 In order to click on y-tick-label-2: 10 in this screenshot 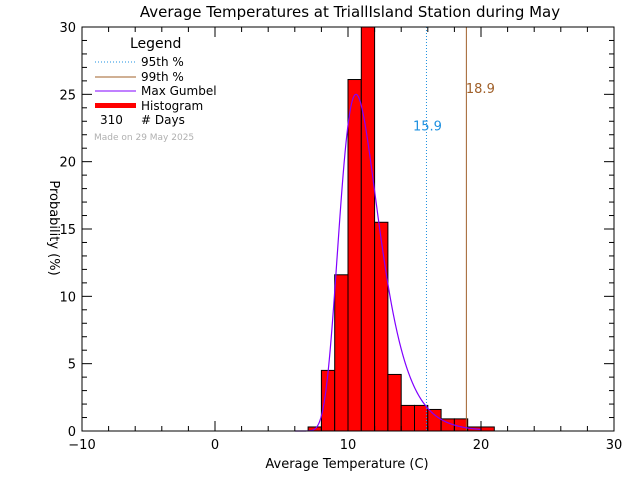, I will do `click(67, 297)`.